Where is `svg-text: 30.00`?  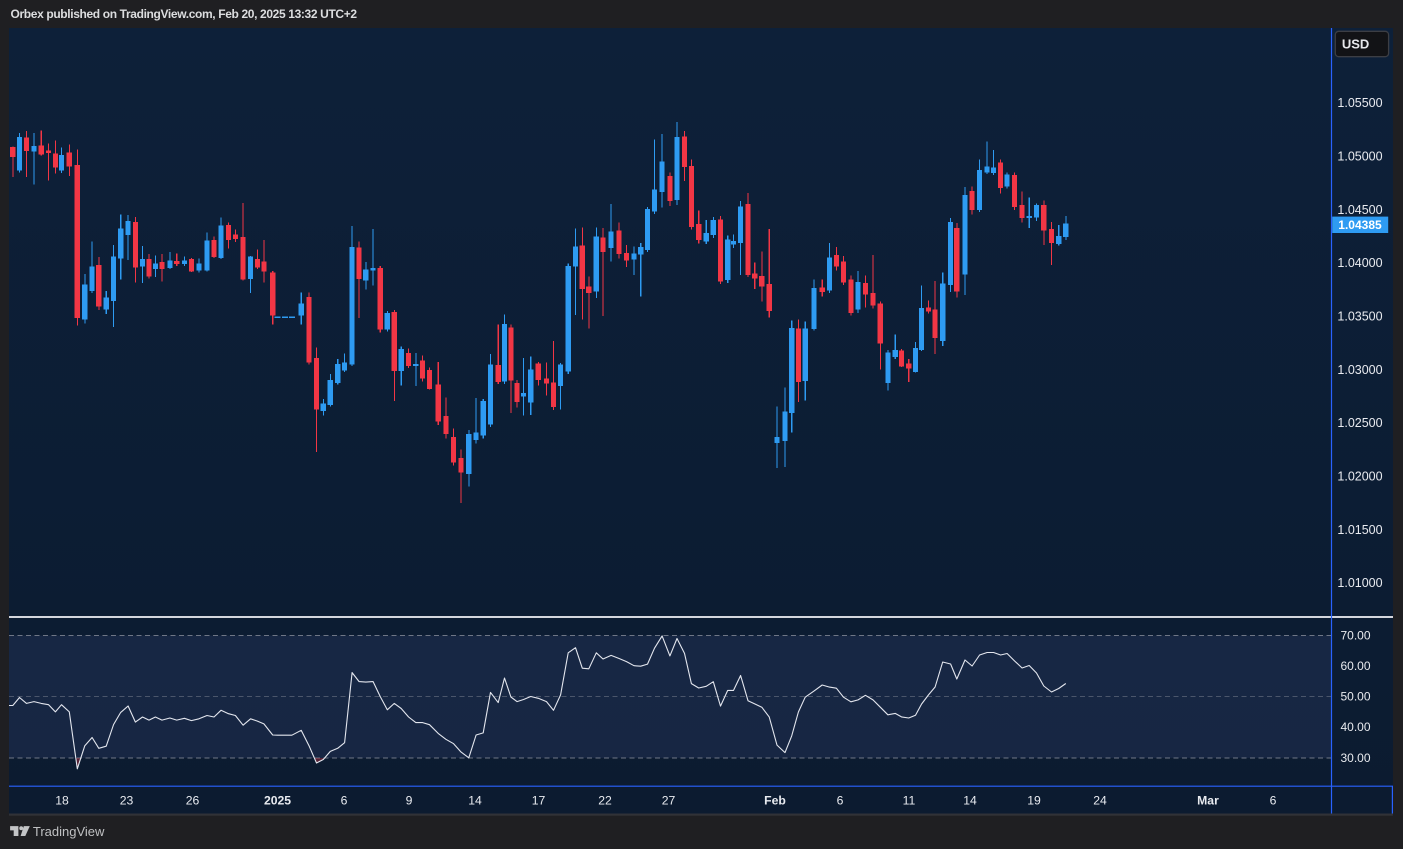
svg-text: 30.00 is located at coordinates (1356, 758).